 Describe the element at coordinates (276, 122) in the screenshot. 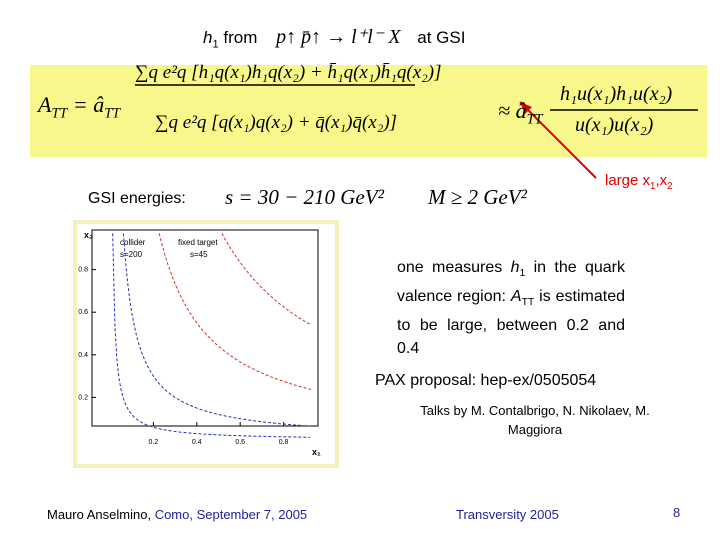

I see `denominator: ∑q e²q [q(x₁)q(x₂) + q̄(x₁)q̄(x₂)]` at that location.